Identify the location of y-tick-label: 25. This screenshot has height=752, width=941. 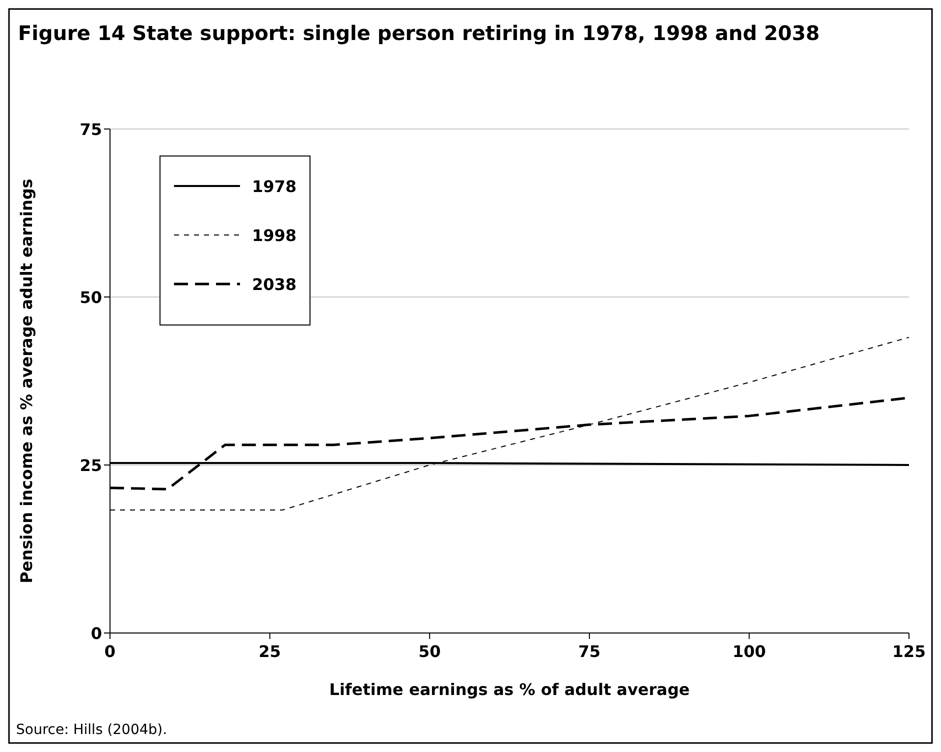
(91, 465).